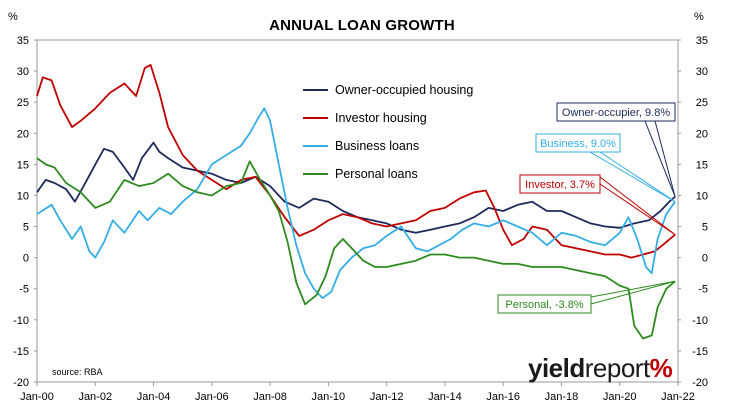 Image resolution: width=731 pixels, height=409 pixels. What do you see at coordinates (21, 383) in the screenshot?
I see `y-tick-label-left: -20` at bounding box center [21, 383].